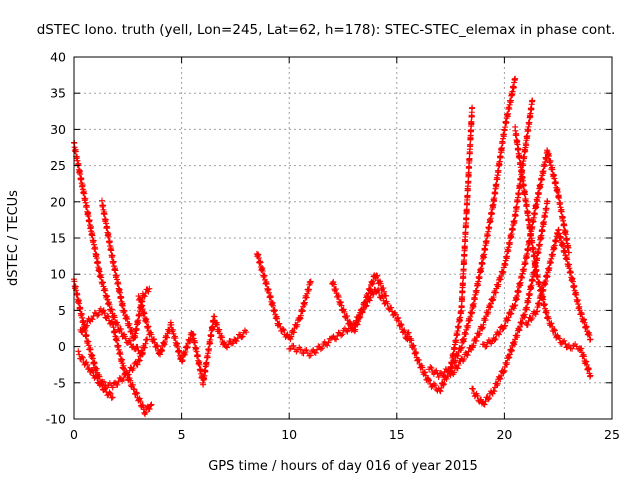 The image size is (640, 480). What do you see at coordinates (56, 238) in the screenshot?
I see `y-tick-labels: -10 -5 0 5 10 15 20 25 30 35 40` at bounding box center [56, 238].